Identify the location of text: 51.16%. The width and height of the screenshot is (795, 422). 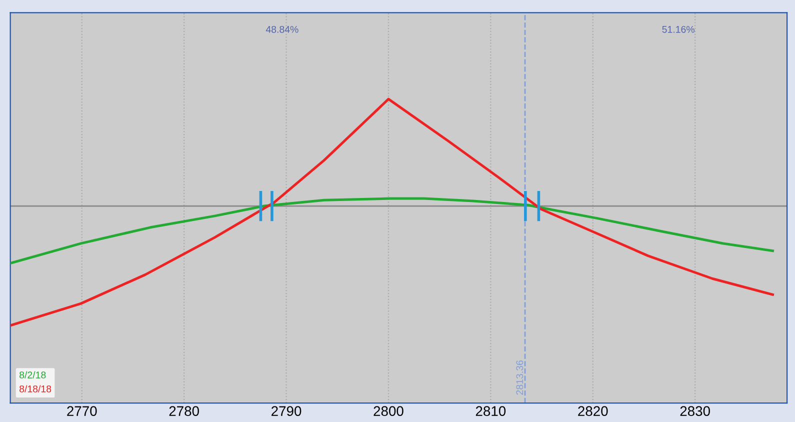
(678, 29).